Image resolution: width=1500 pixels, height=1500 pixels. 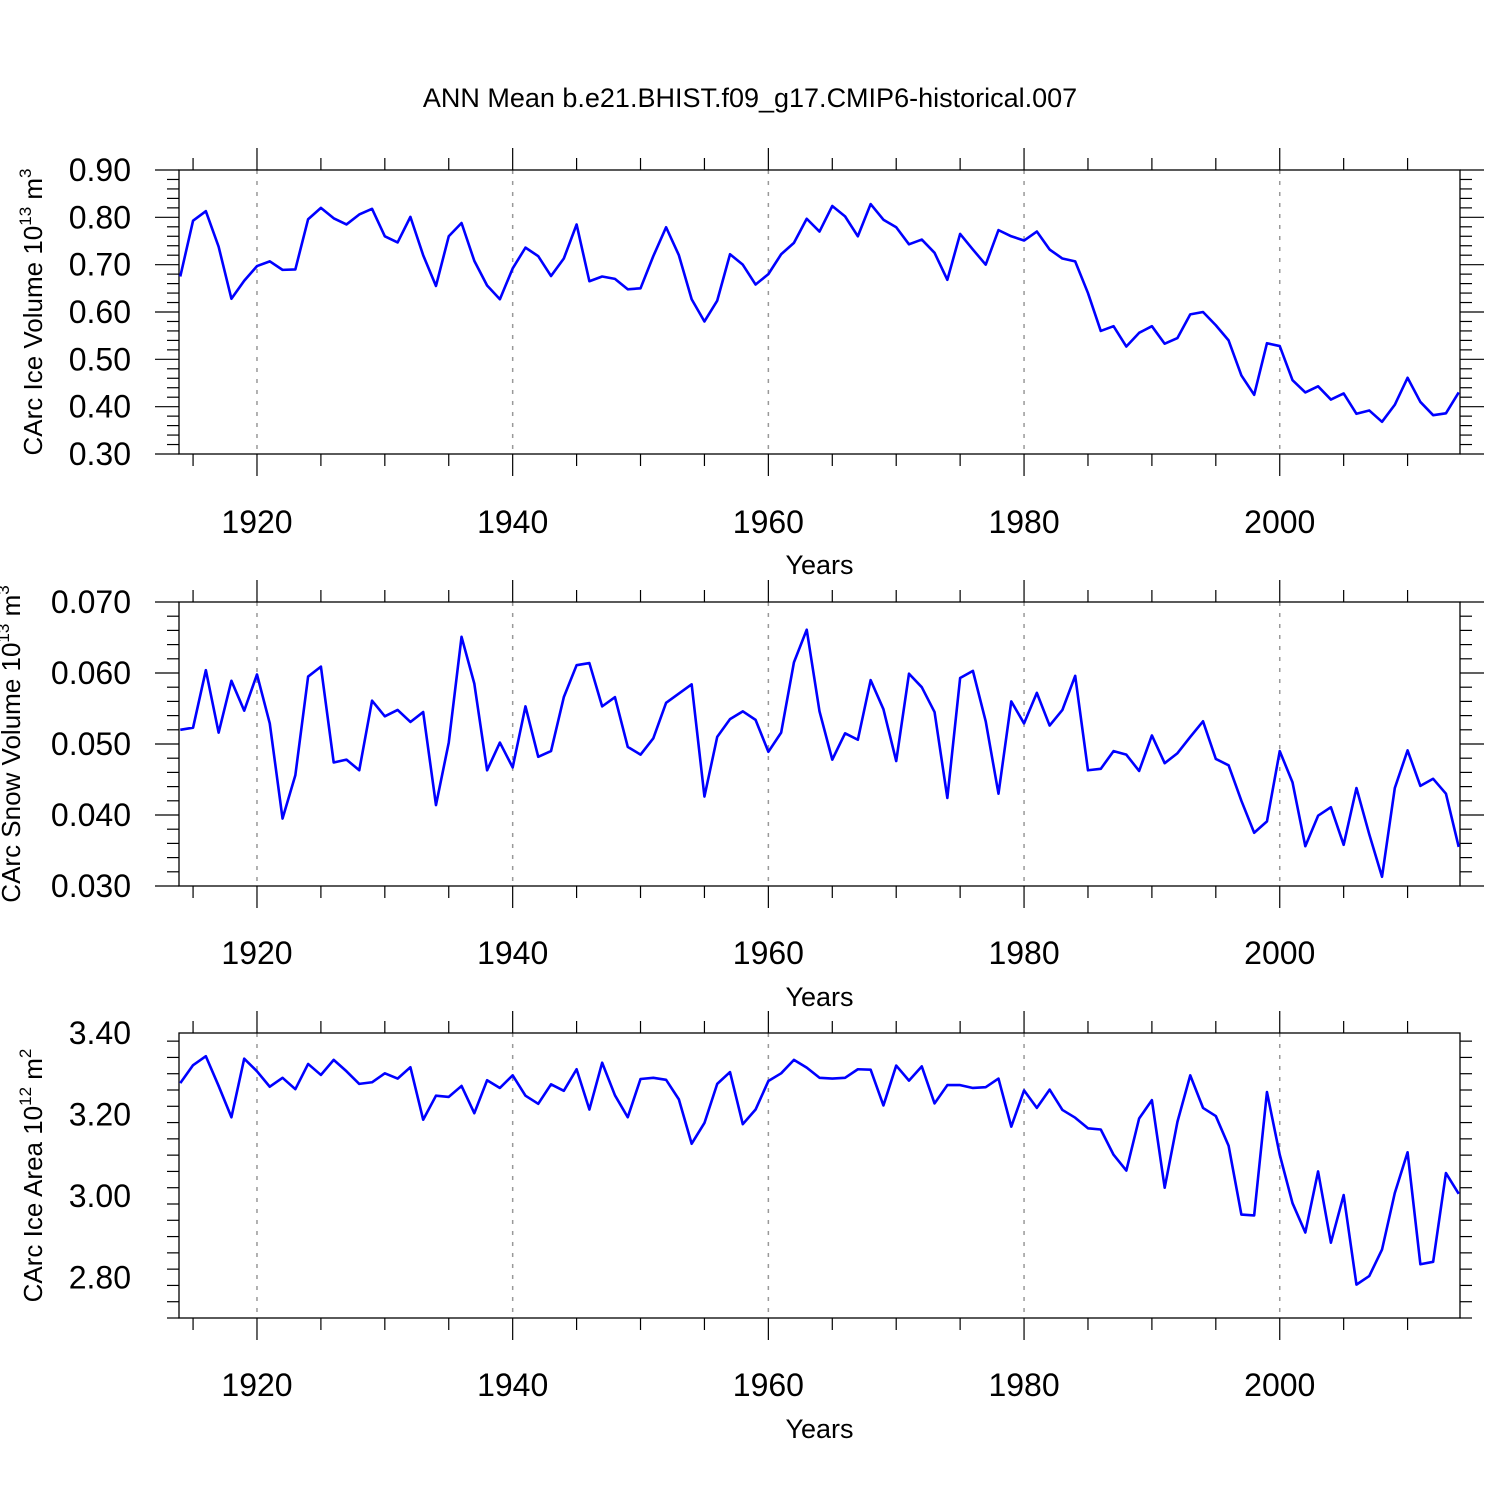 I want to click on y-axis-label-text: CArc Ice Area 10, so click(x=33, y=1204).